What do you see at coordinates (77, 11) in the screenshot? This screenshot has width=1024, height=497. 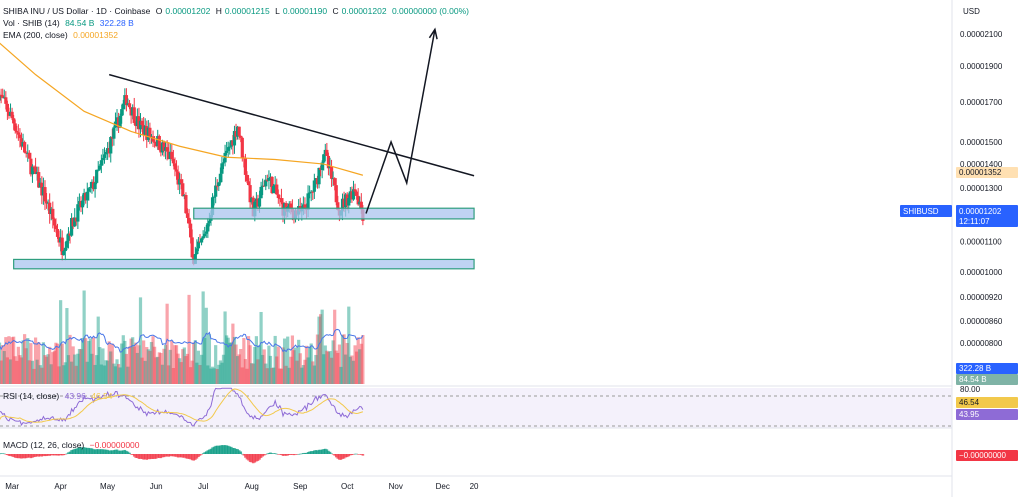 I see `legend-symbol: SHIBA INU / US Dollar · 1D · Coinbase` at bounding box center [77, 11].